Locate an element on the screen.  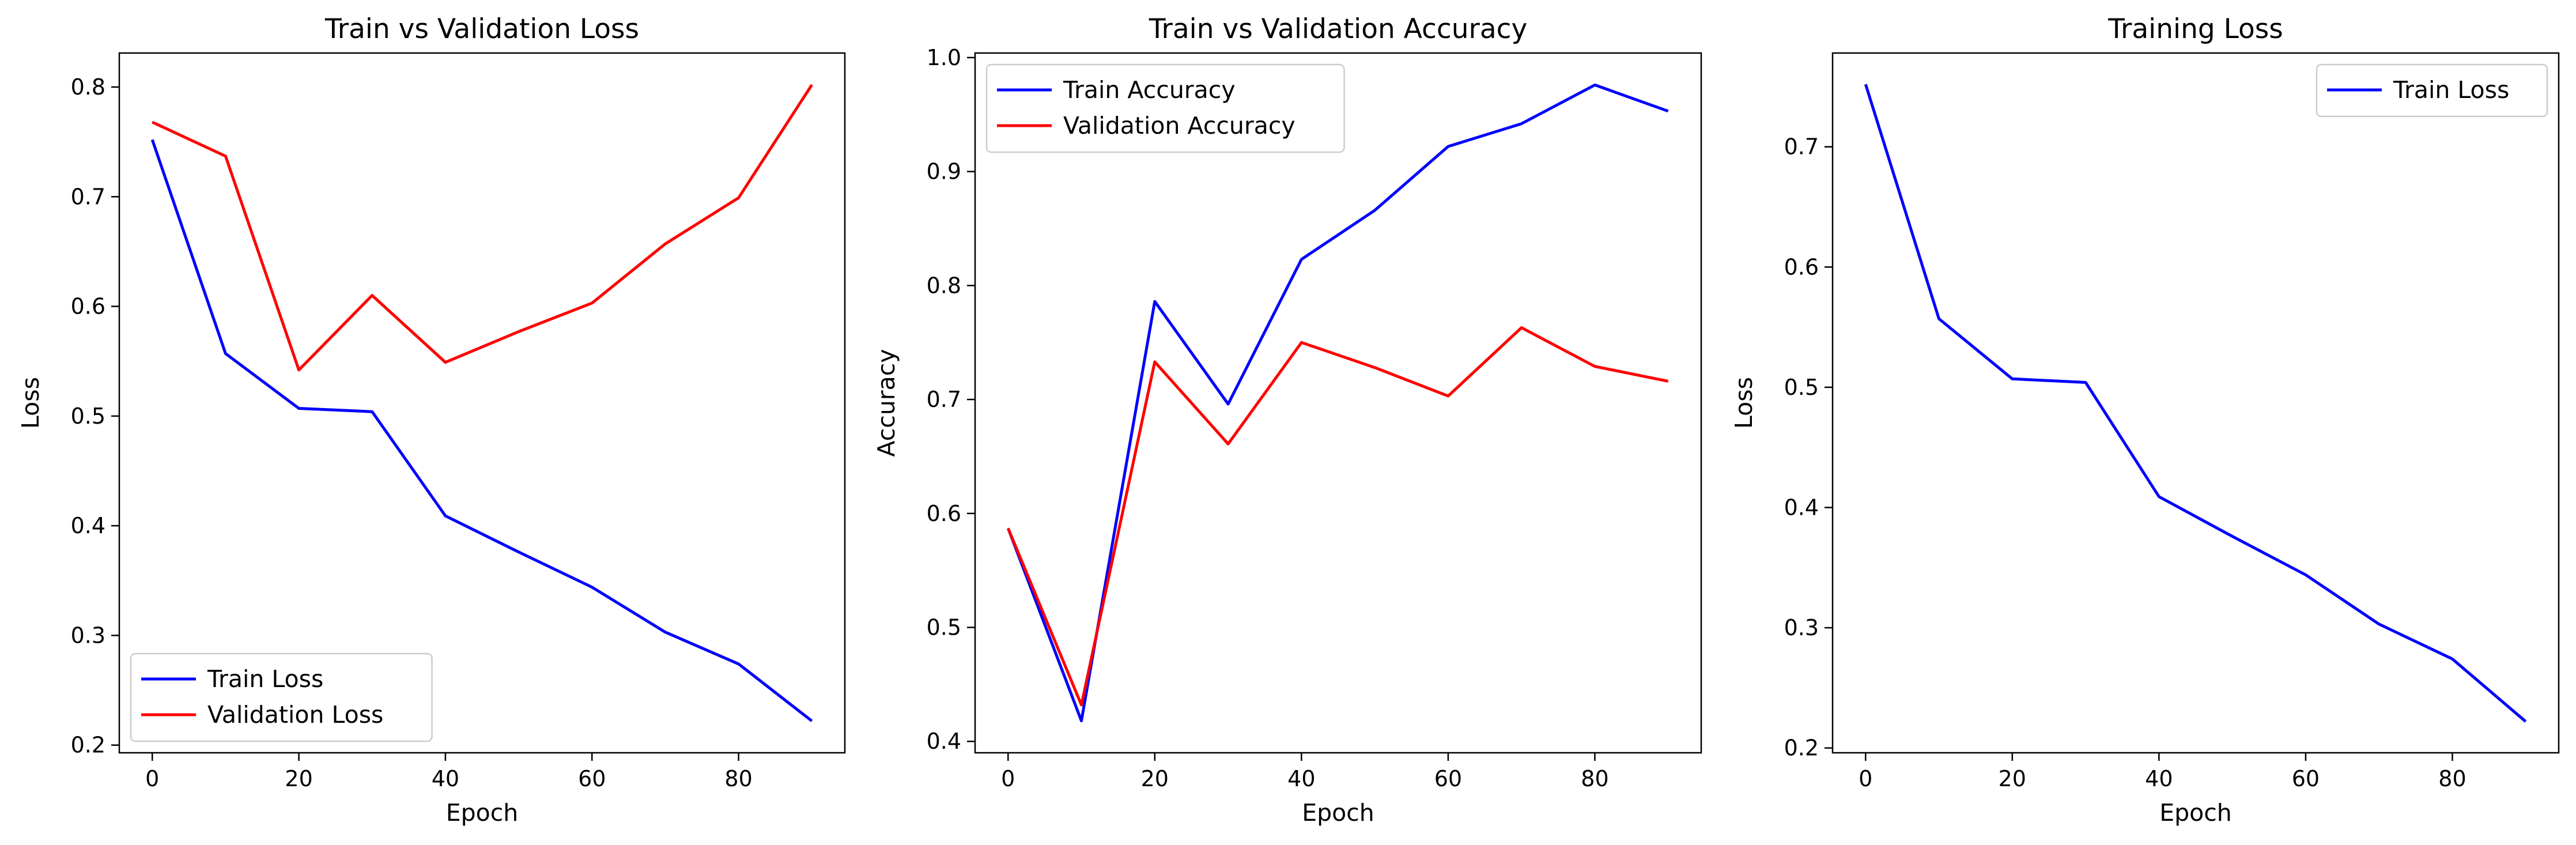
legend: Train Loss Validation Loss is located at coordinates (281, 697).